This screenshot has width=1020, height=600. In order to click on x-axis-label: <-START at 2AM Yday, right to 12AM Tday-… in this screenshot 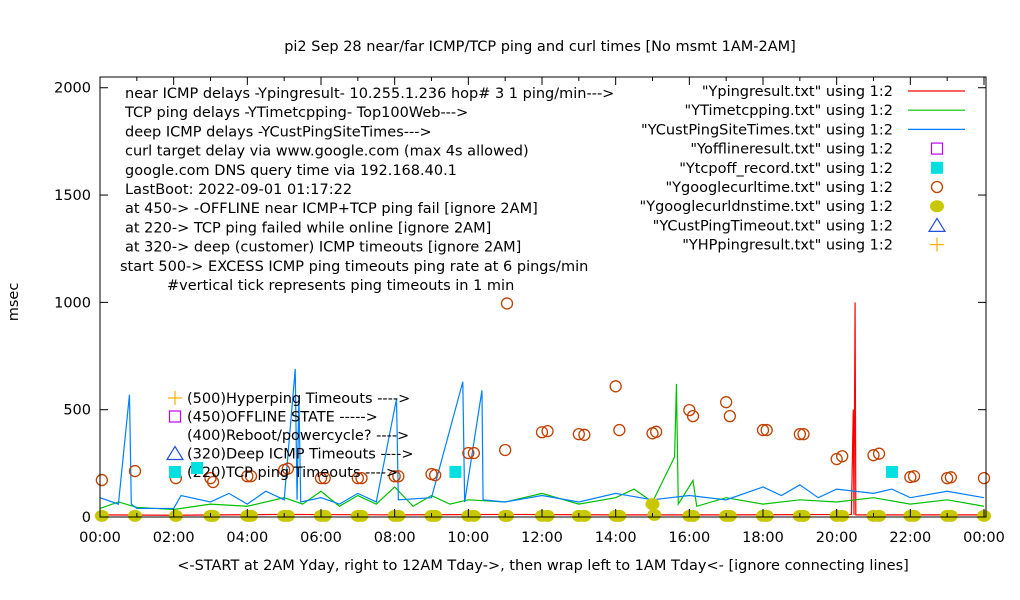, I will do `click(543, 566)`.